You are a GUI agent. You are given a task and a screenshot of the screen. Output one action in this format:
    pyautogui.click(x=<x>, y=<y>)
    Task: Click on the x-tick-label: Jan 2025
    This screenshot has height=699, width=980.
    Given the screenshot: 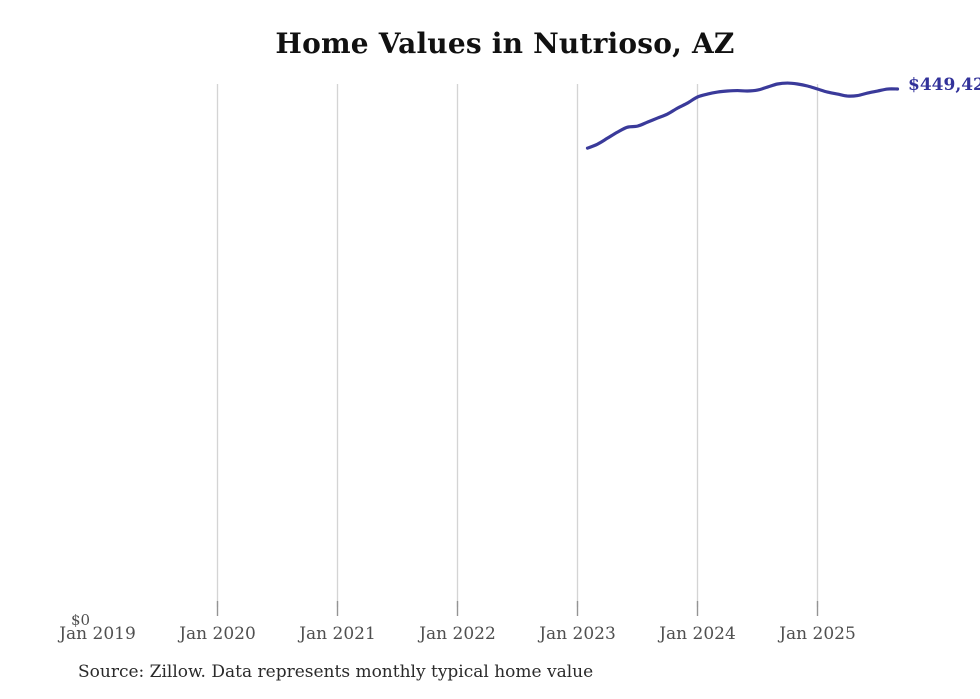 What is the action you would take?
    pyautogui.click(x=817, y=634)
    